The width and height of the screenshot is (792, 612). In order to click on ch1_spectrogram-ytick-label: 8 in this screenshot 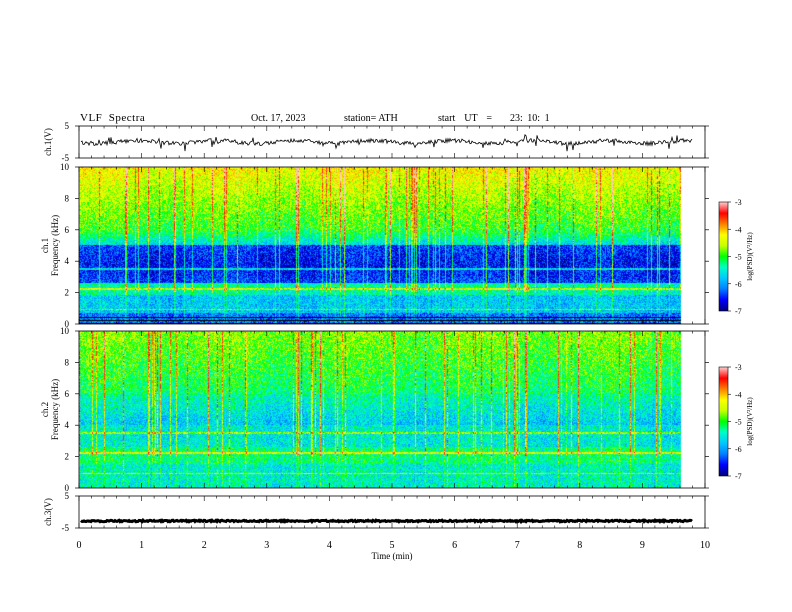, I will do `click(67, 198)`.